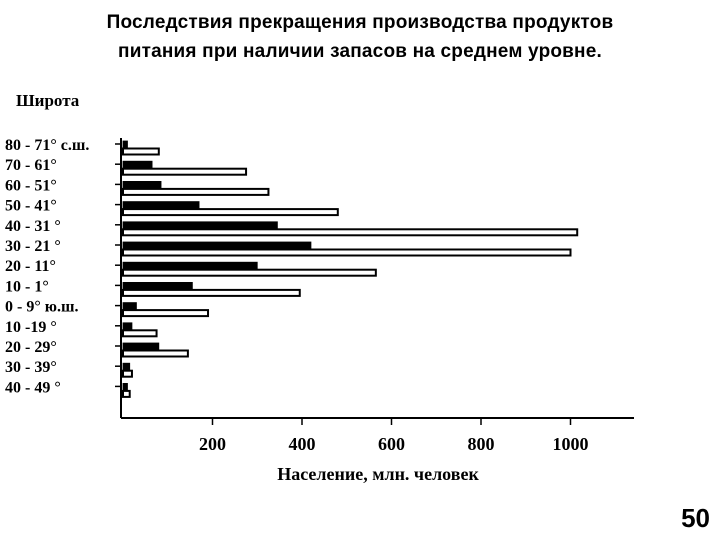 The height and width of the screenshot is (540, 720). What do you see at coordinates (41, 307) in the screenshot?
I see `y-tick-label-8: 0 - 9° ю.ш.` at bounding box center [41, 307].